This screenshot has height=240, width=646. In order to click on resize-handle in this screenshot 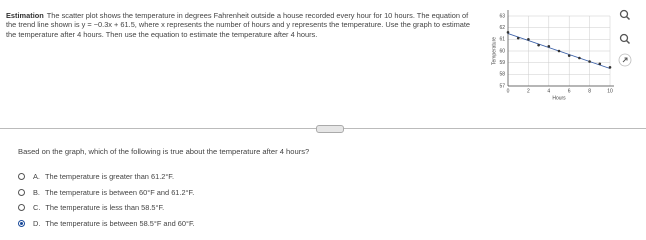, I will do `click(330, 129)`.